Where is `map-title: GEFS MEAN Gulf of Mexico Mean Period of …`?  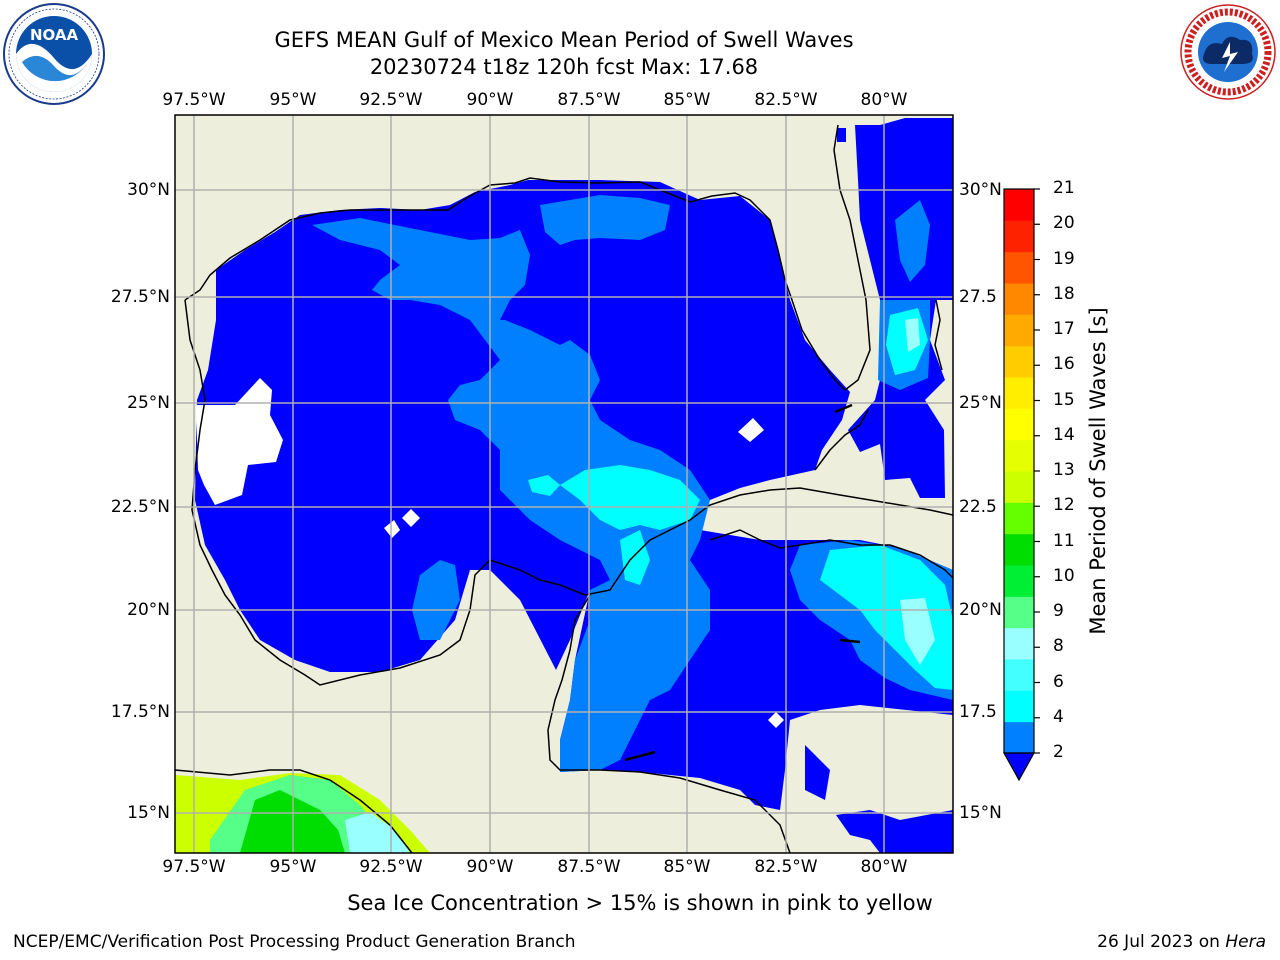
map-title: GEFS MEAN Gulf of Mexico Mean Period of … is located at coordinates (564, 40).